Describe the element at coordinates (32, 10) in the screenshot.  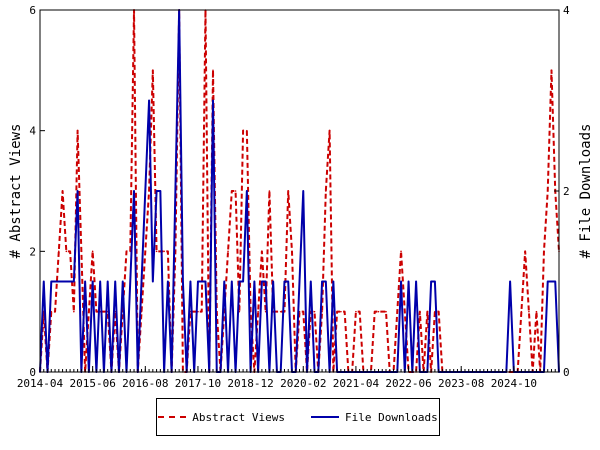
I see `y-left-tick-label: 6` at that location.